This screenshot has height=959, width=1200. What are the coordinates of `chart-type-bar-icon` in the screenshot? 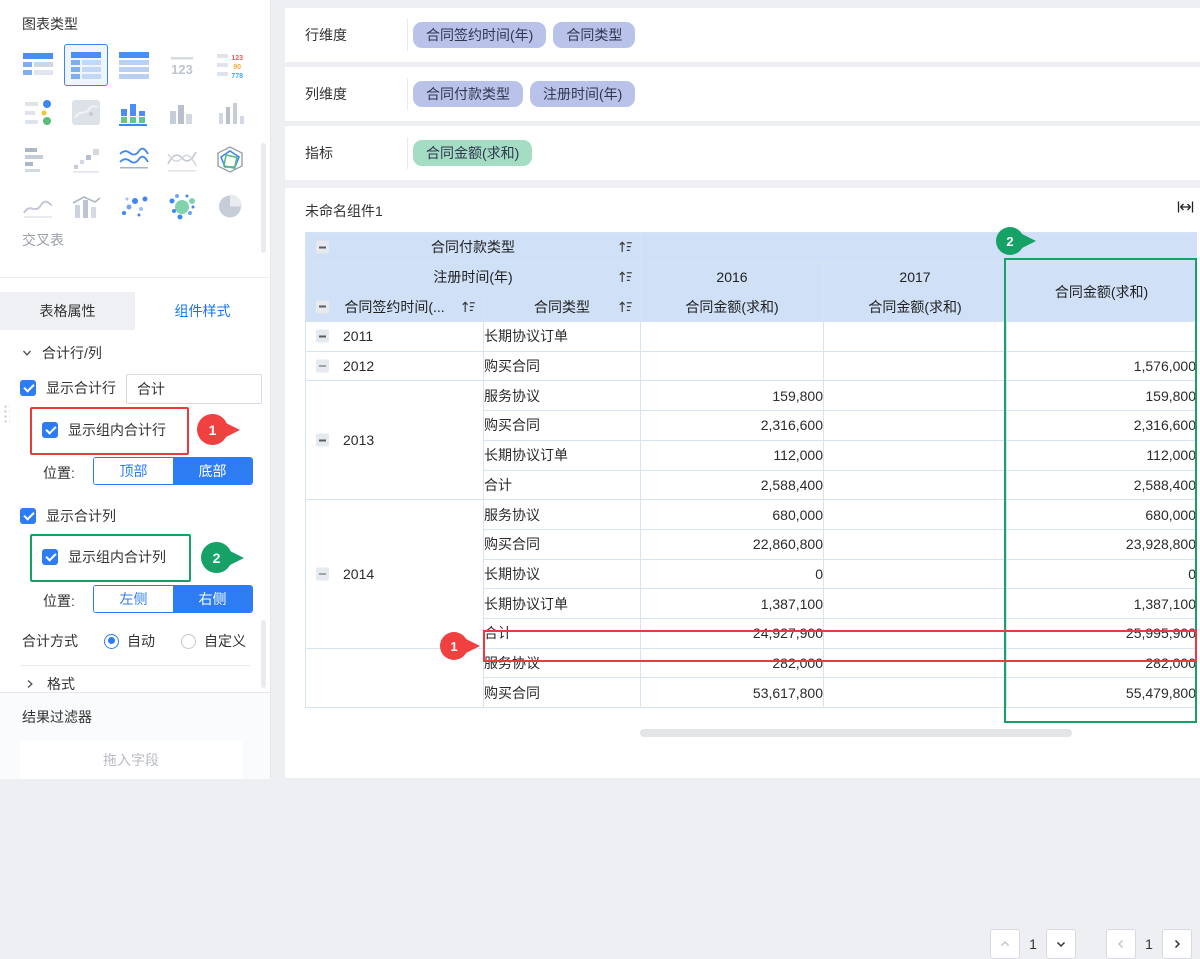 It's located at (182, 112).